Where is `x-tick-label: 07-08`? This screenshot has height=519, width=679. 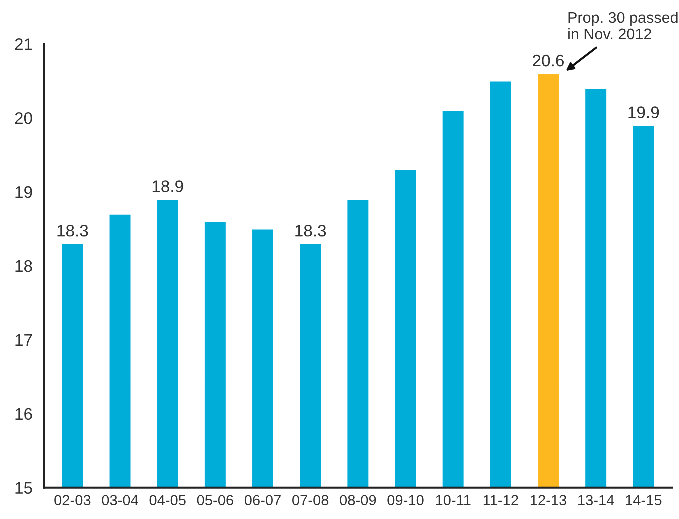
x-tick-label: 07-08 is located at coordinates (310, 500).